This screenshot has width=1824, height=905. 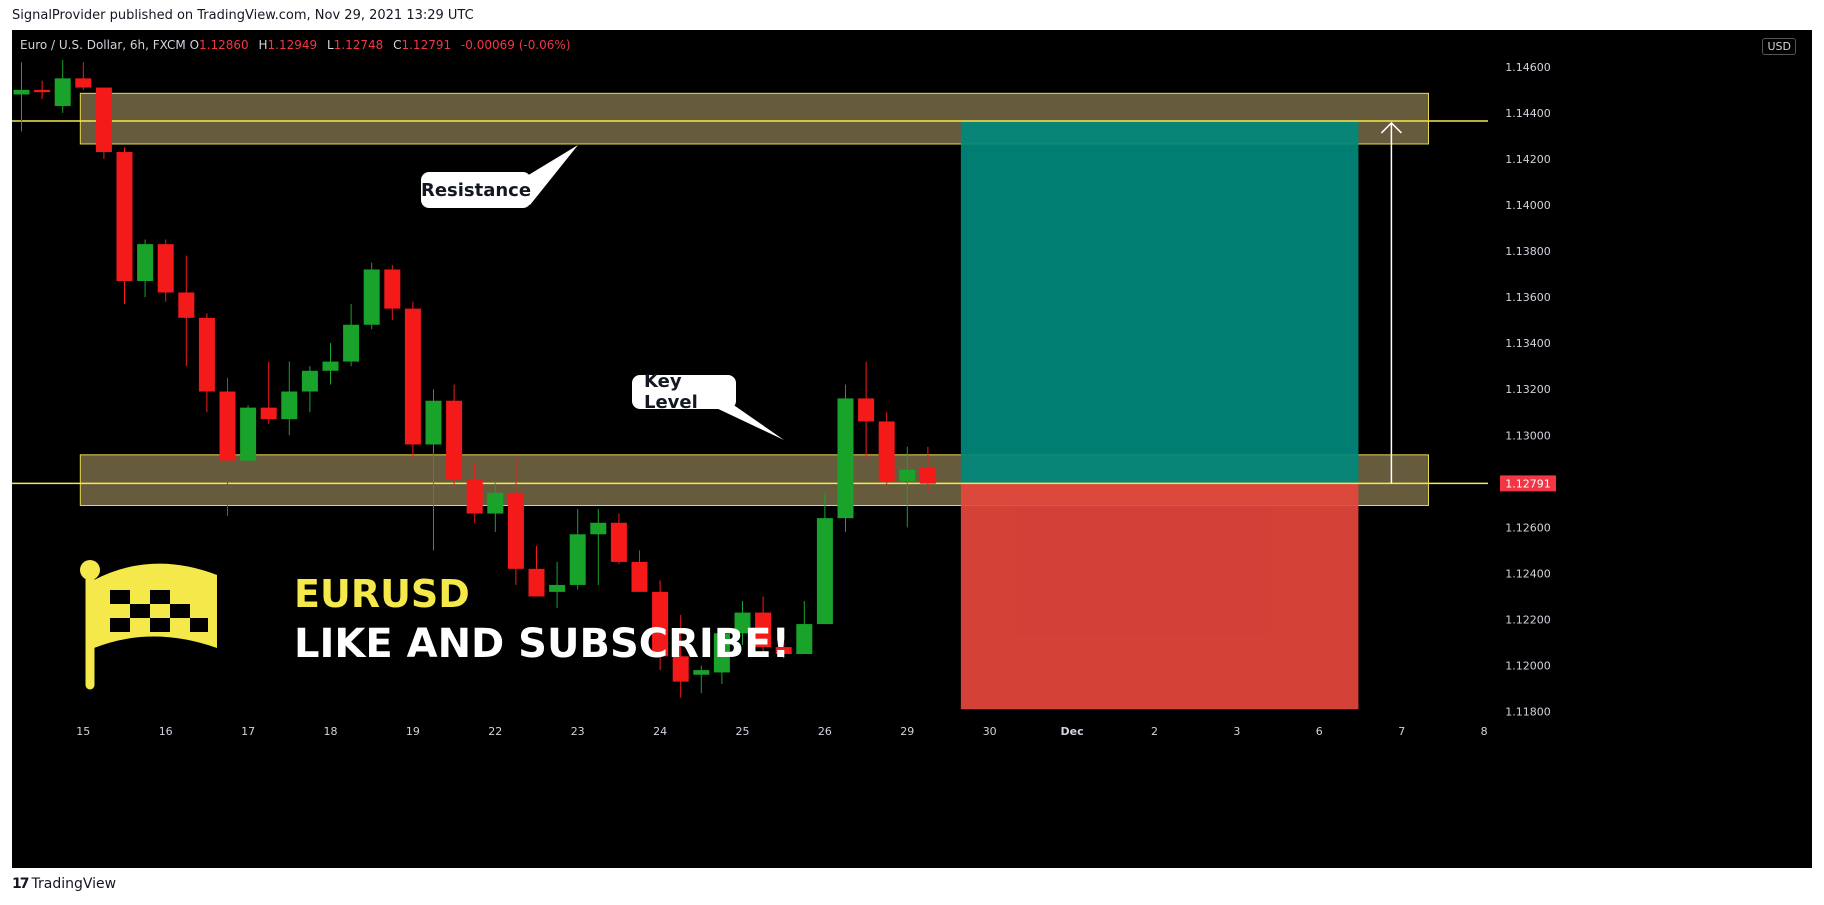 I want to click on time-tick-label: 29, so click(x=907, y=731).